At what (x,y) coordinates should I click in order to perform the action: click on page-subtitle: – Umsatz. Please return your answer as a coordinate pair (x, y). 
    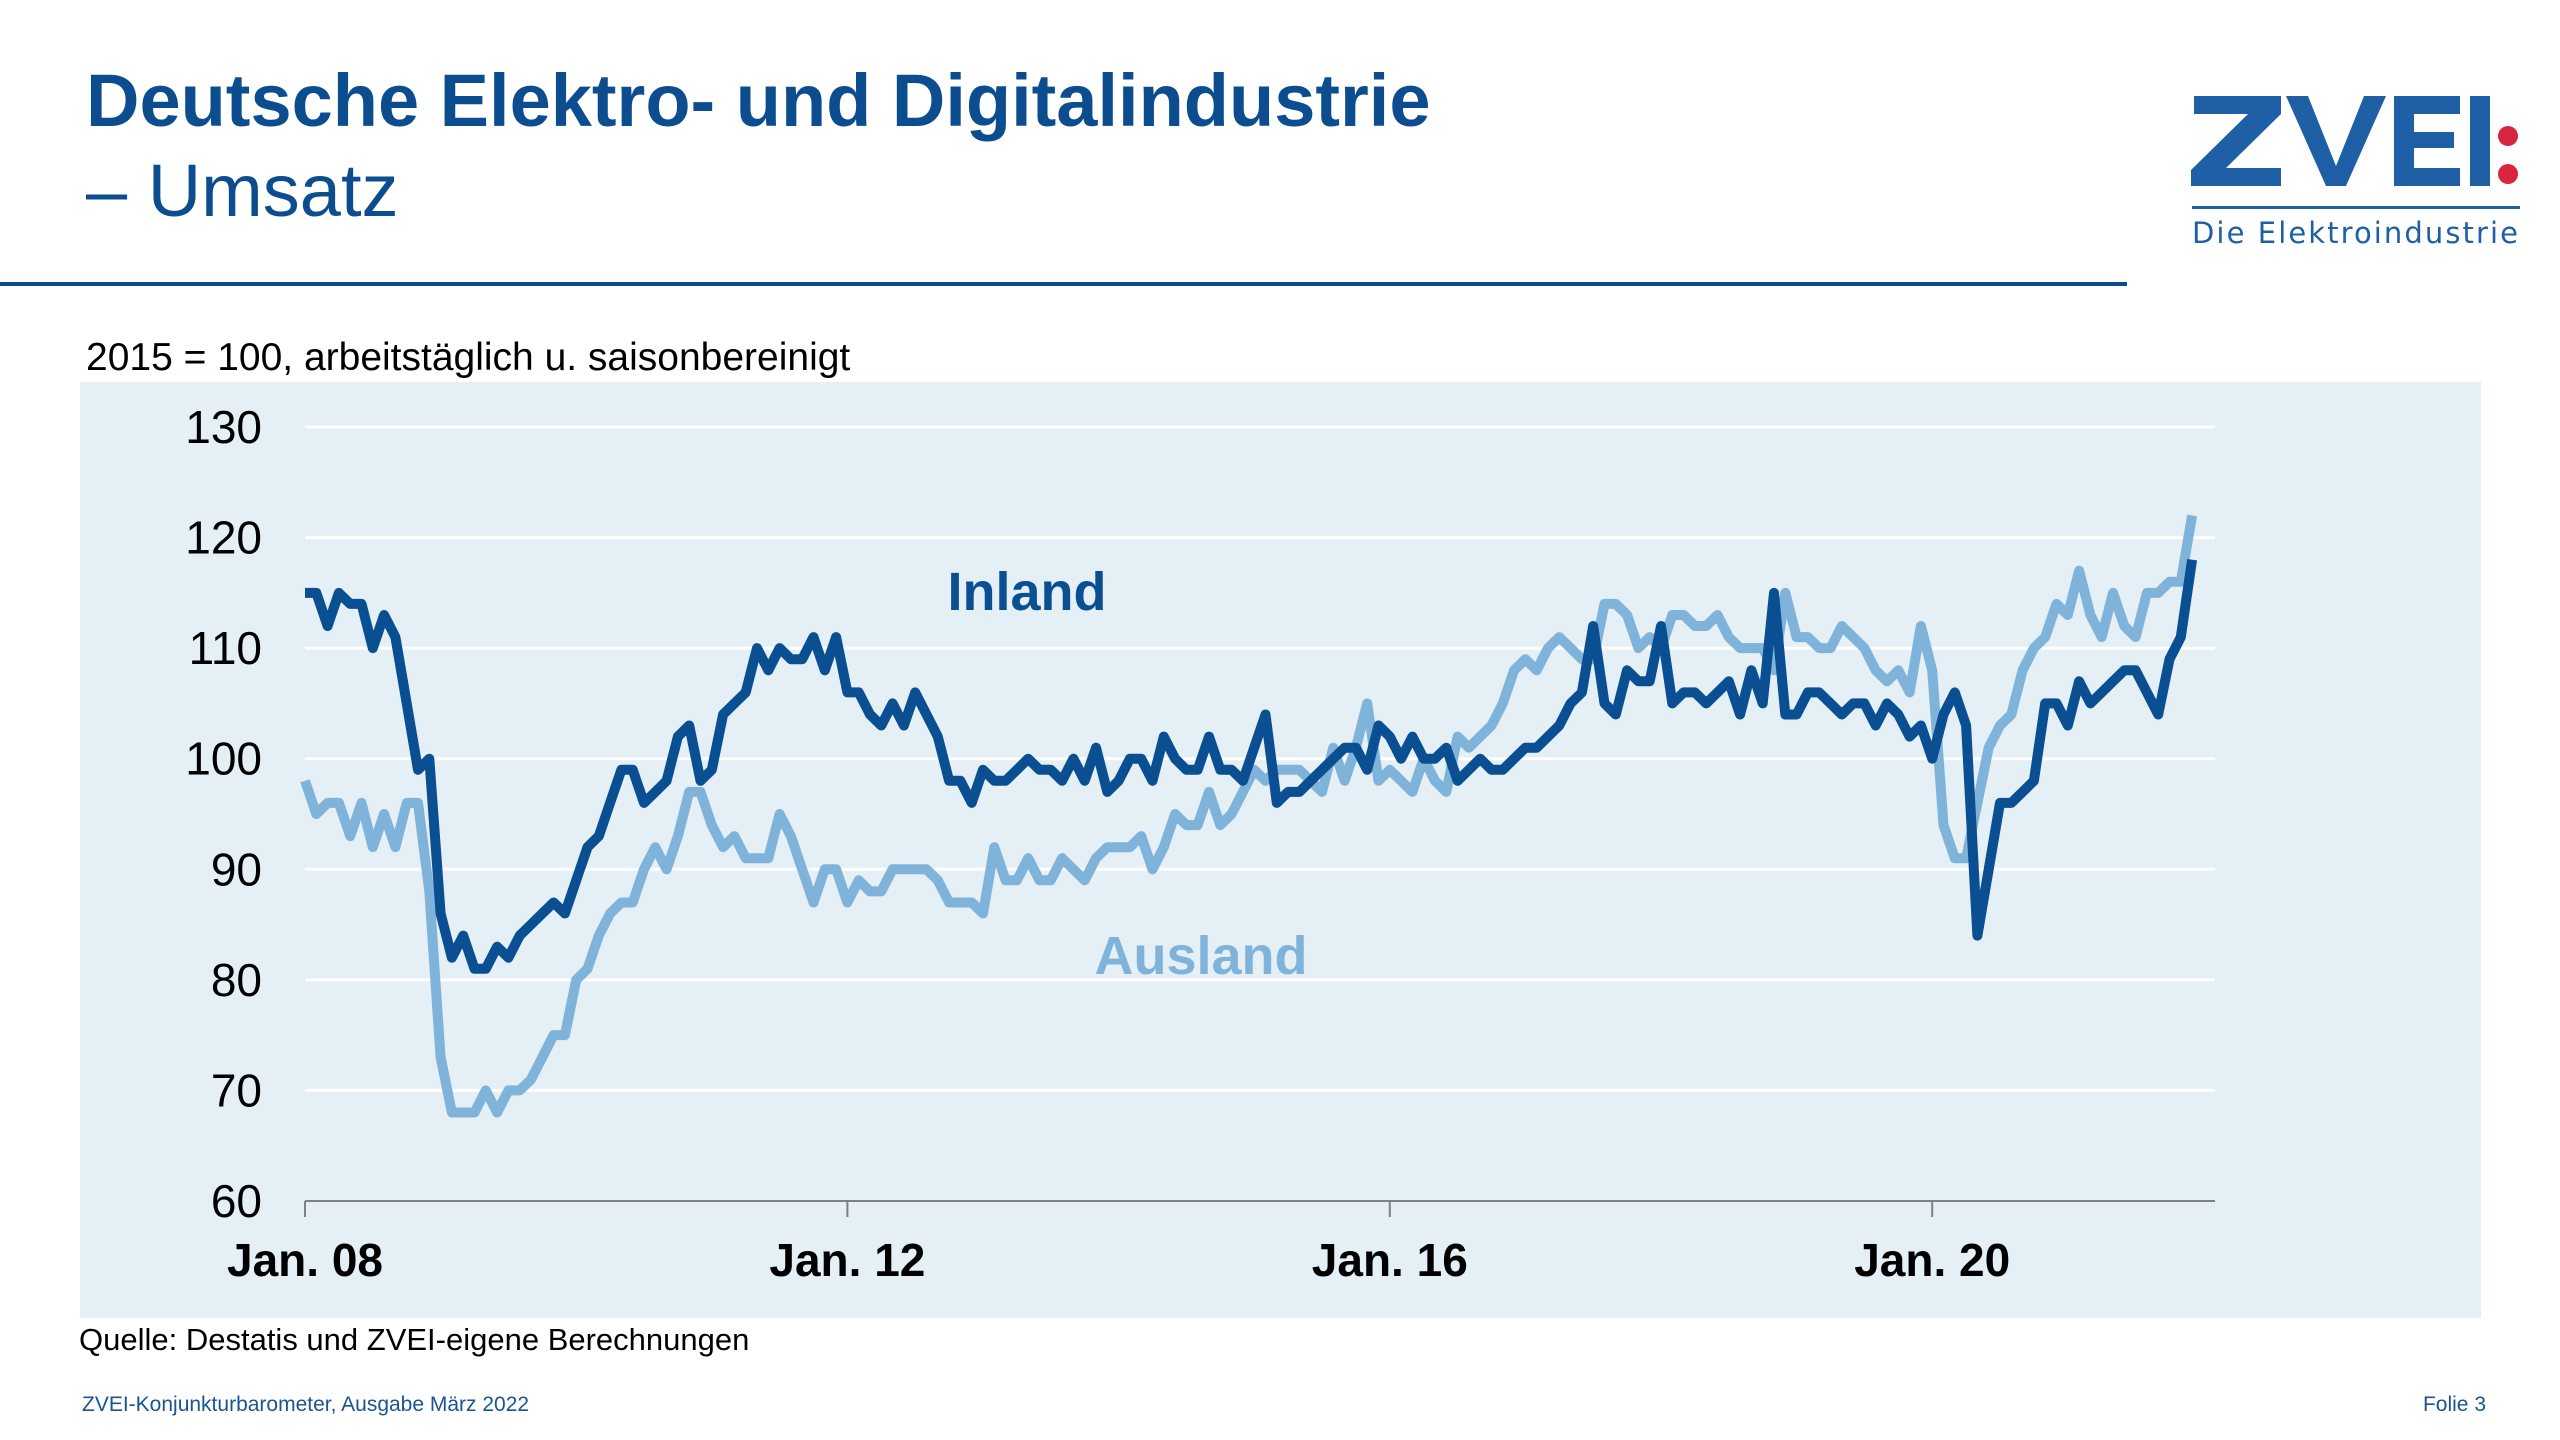
    Looking at the image, I should click on (242, 190).